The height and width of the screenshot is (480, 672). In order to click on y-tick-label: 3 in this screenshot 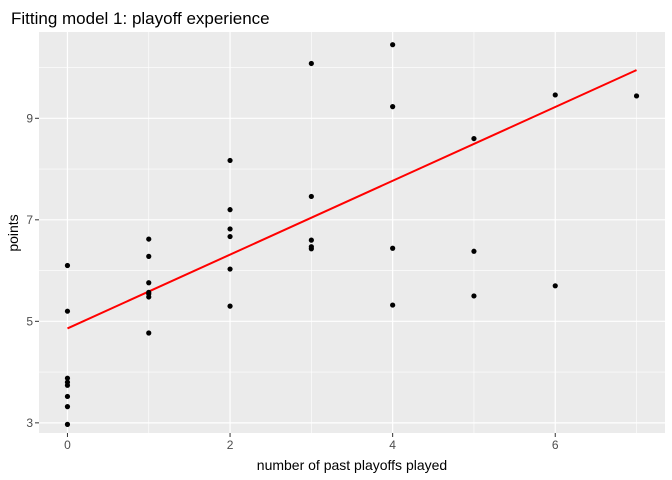, I will do `click(29, 423)`.